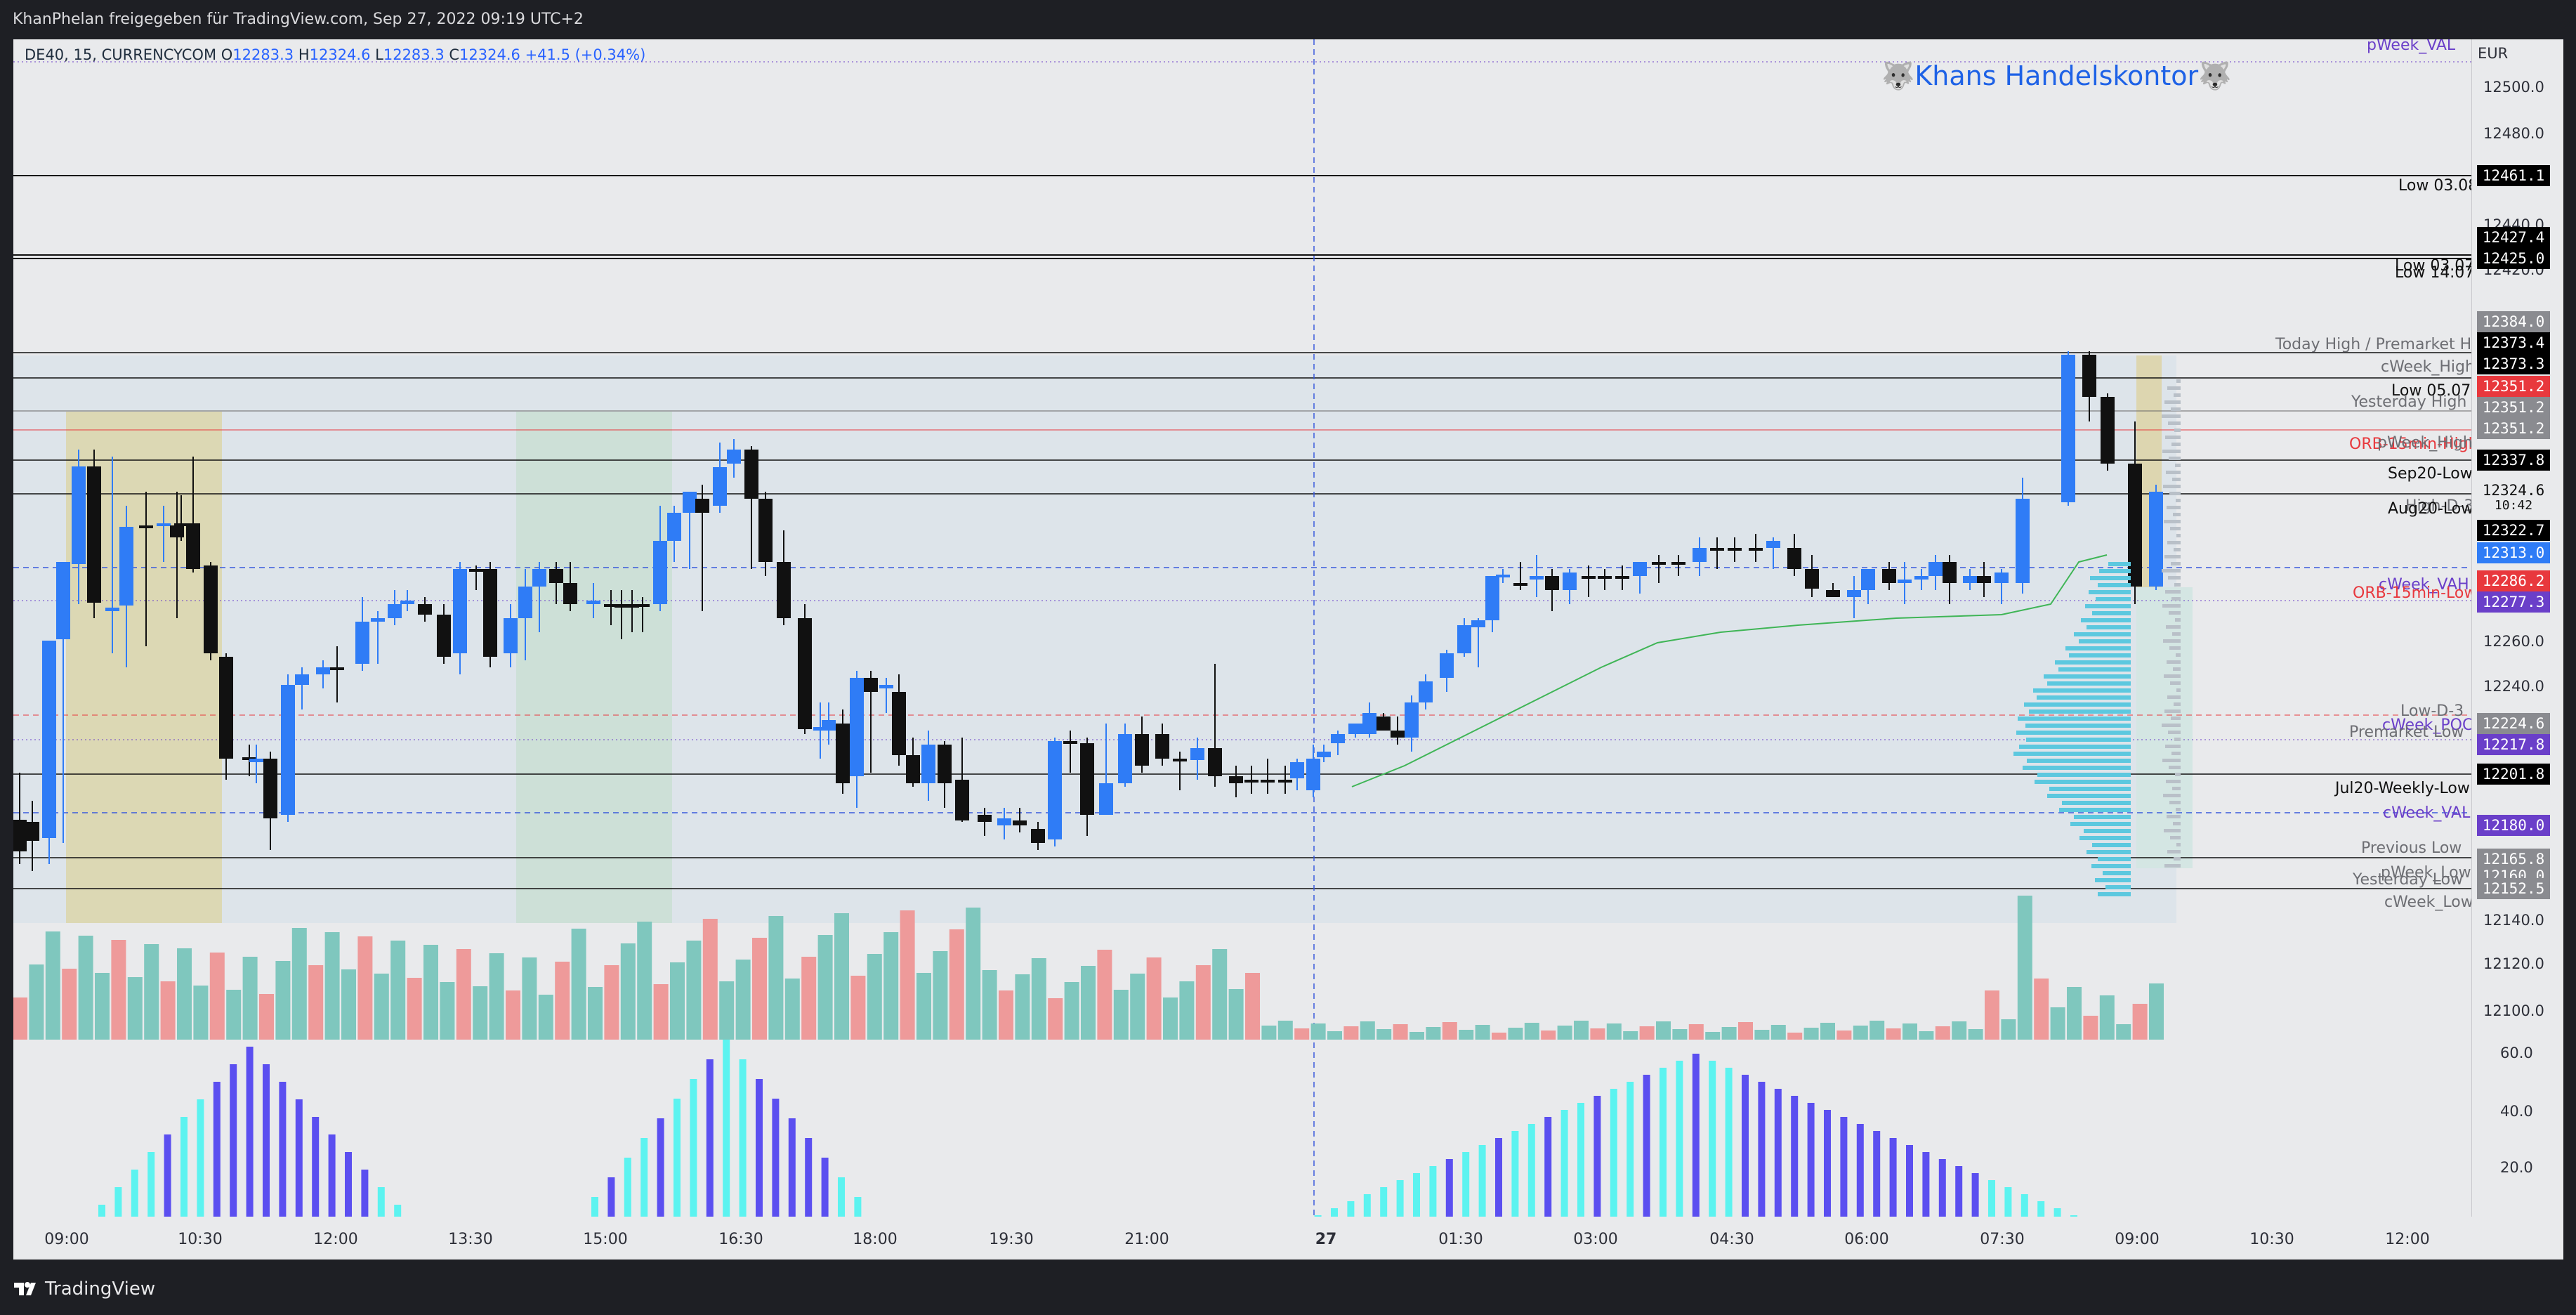 This screenshot has height=1315, width=2576. Describe the element at coordinates (1288, 1289) in the screenshot. I see `footer-bar: TradingView` at that location.